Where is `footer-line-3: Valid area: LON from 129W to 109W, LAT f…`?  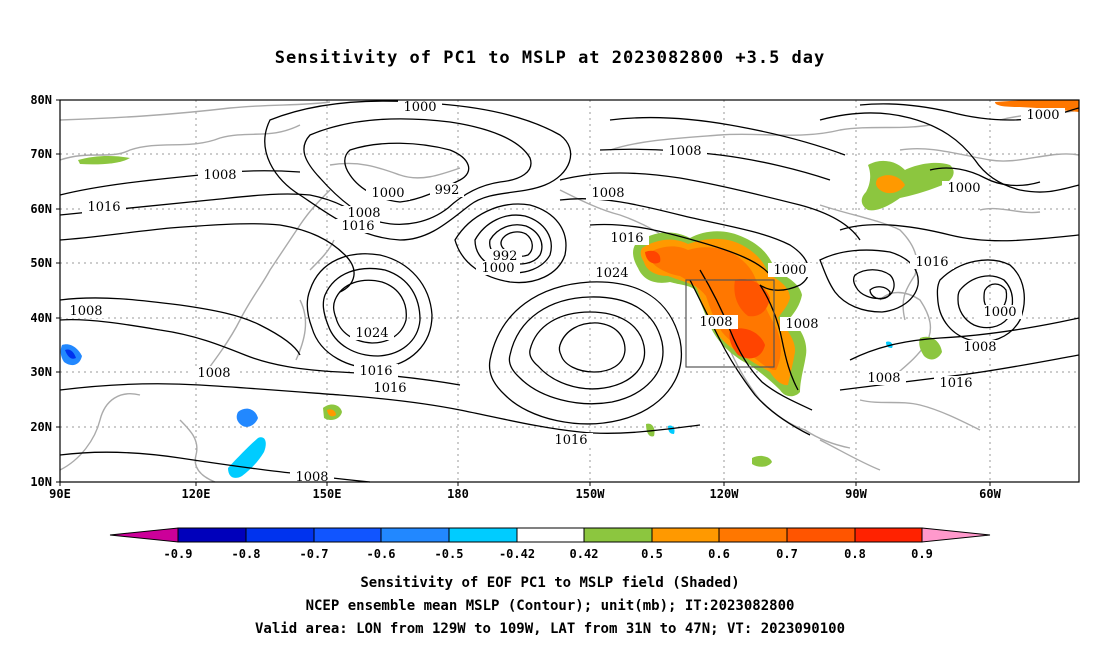 footer-line-3: Valid area: LON from 129W to 109W, LAT f… is located at coordinates (549, 629).